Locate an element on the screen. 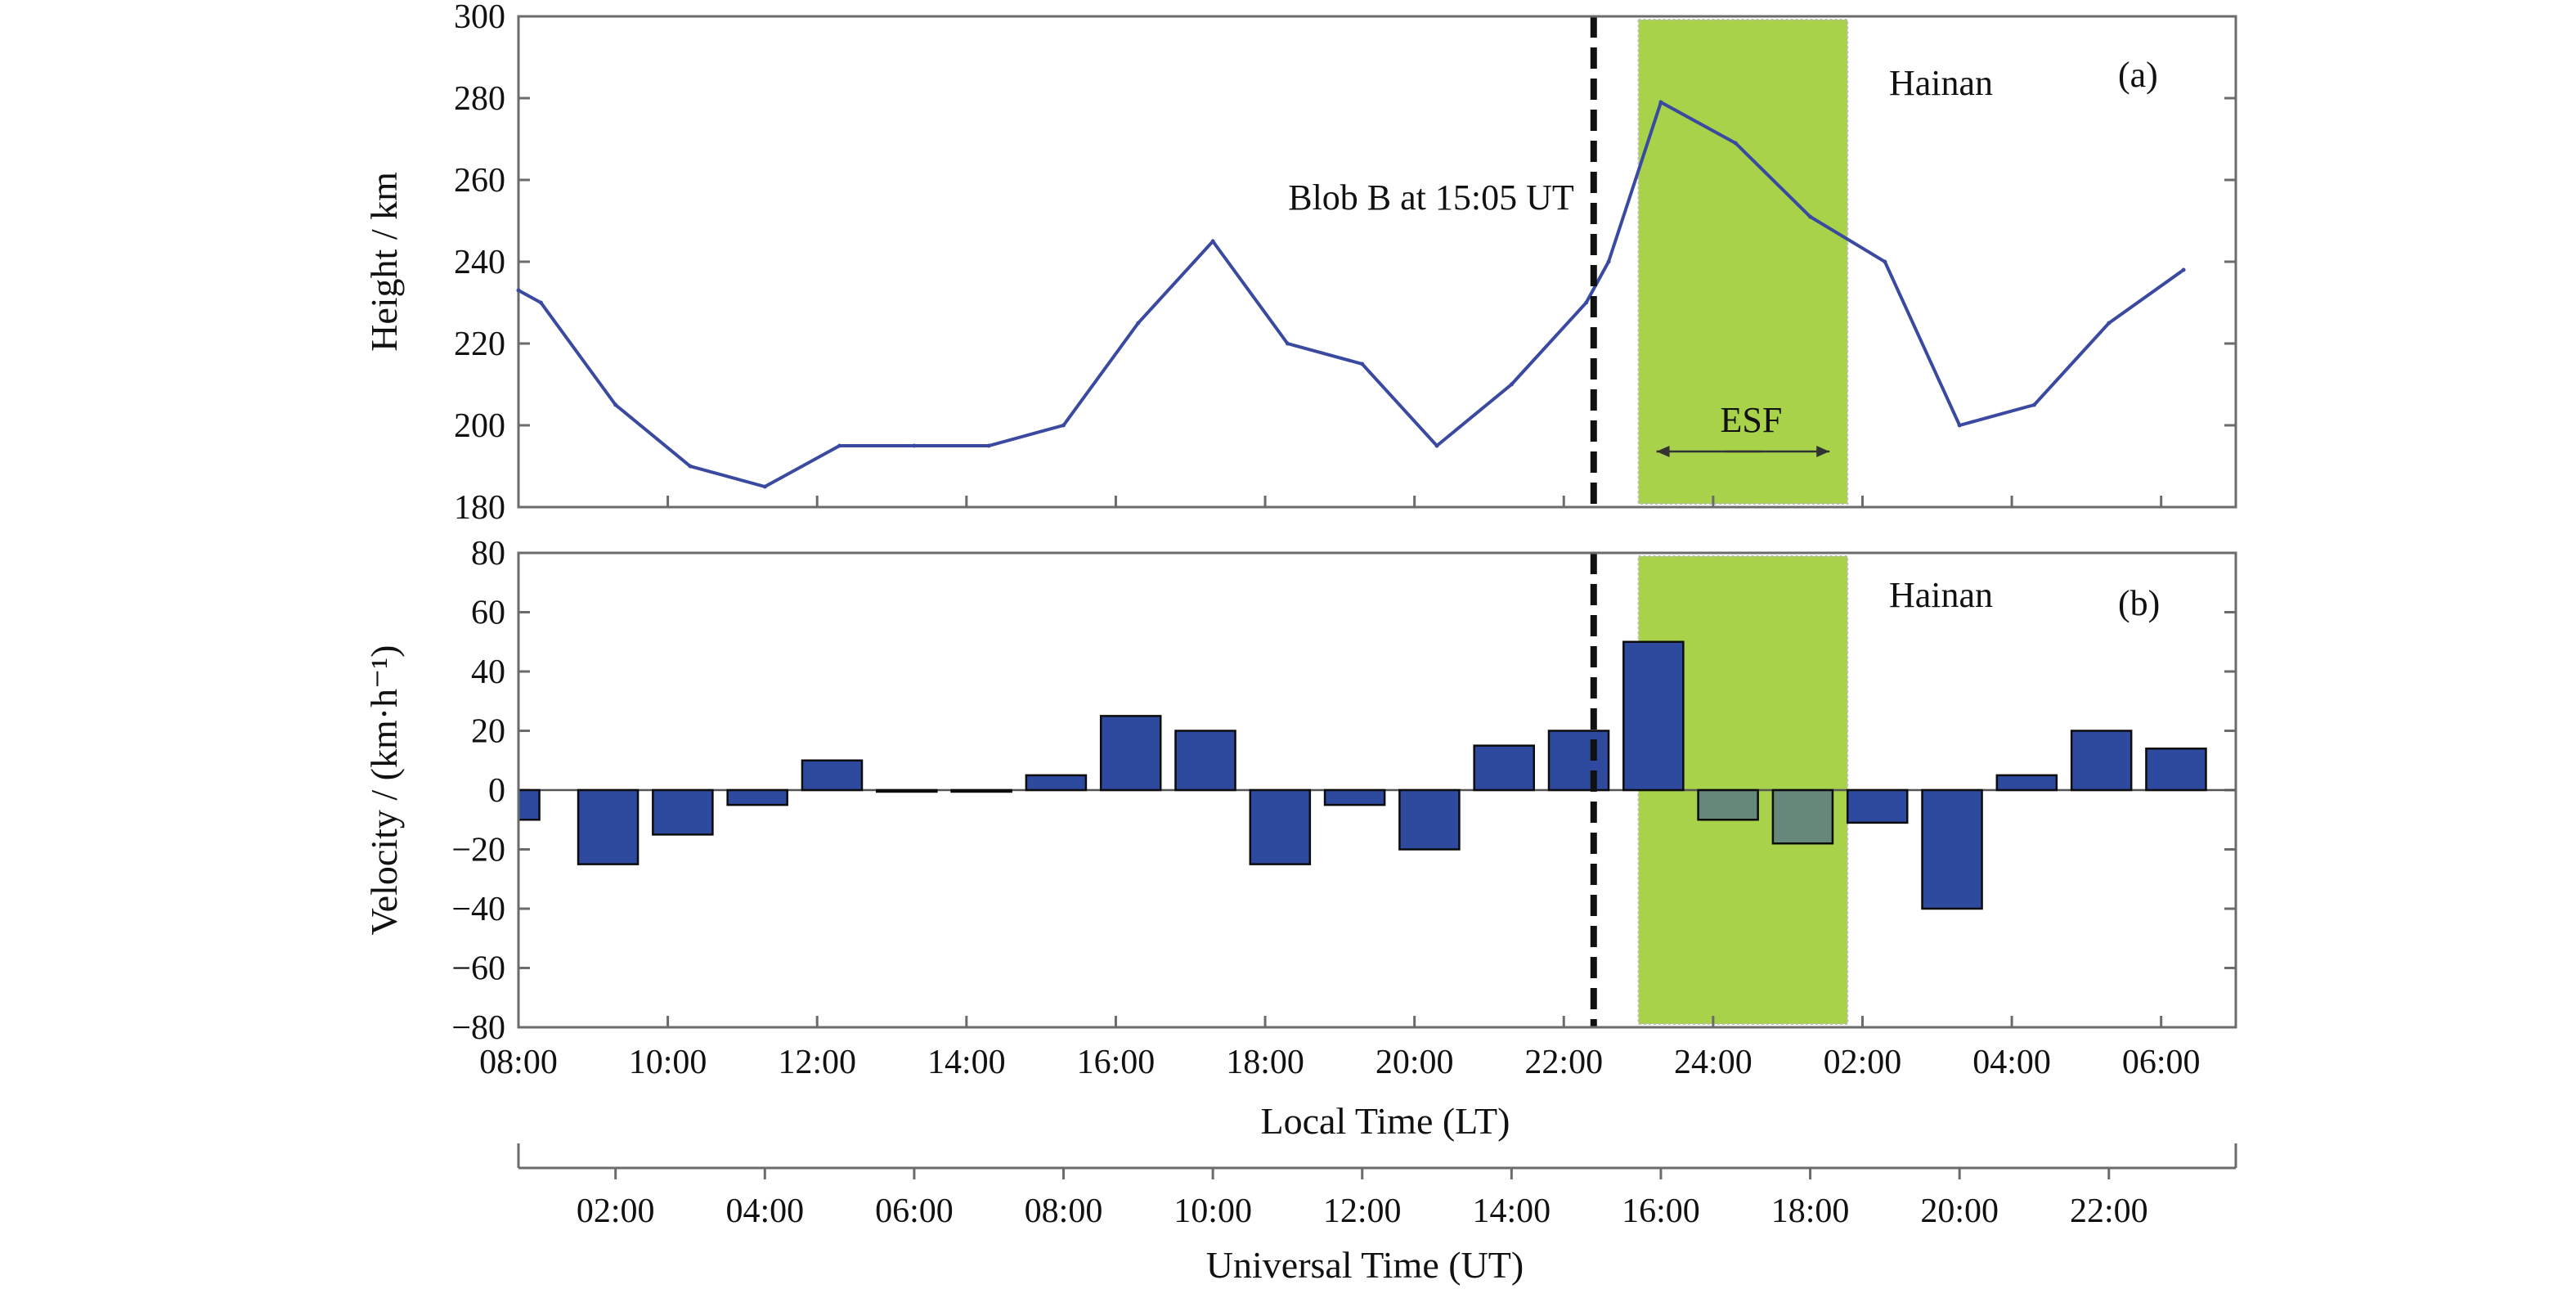 This screenshot has width=2576, height=1298. y-tick-label: 0 is located at coordinates (496, 791).